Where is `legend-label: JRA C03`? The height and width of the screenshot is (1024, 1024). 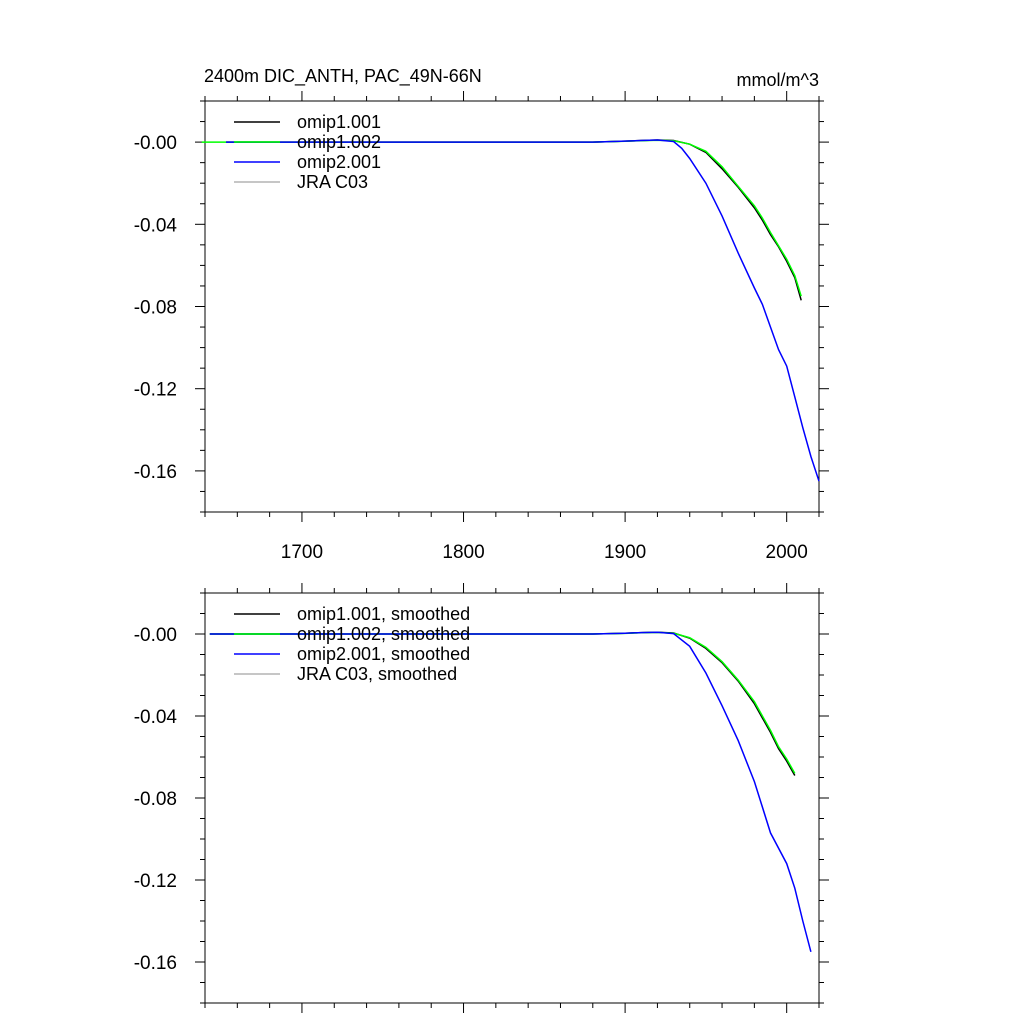
legend-label: JRA C03 is located at coordinates (332, 182).